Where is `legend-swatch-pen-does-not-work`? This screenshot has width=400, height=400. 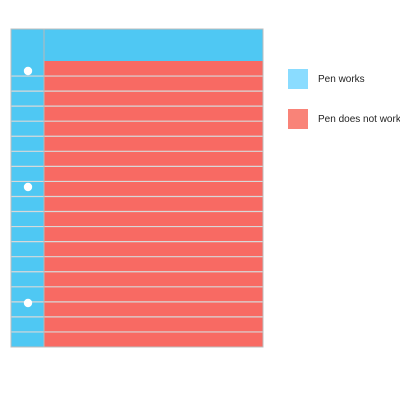 legend-swatch-pen-does-not-work is located at coordinates (298, 119).